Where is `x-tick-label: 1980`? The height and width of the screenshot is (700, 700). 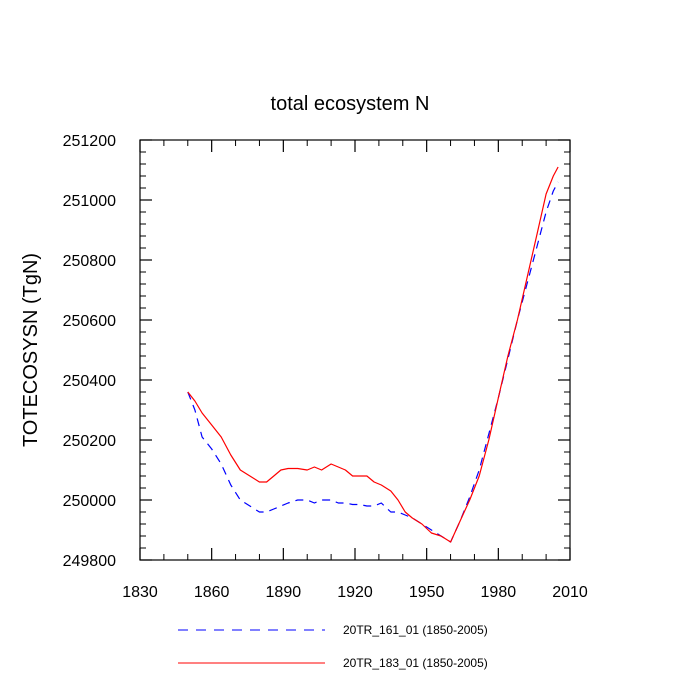 x-tick-label: 1980 is located at coordinates (499, 592).